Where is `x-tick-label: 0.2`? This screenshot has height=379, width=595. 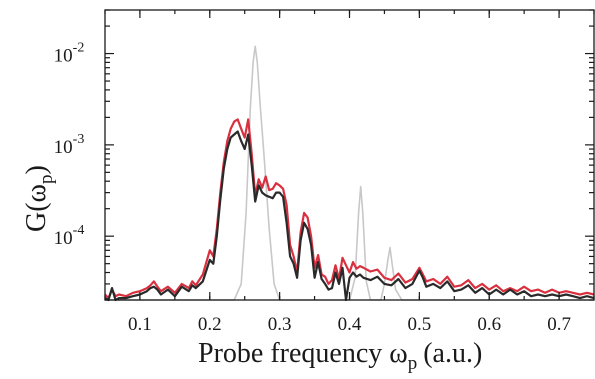 x-tick-label: 0.2 is located at coordinates (210, 324).